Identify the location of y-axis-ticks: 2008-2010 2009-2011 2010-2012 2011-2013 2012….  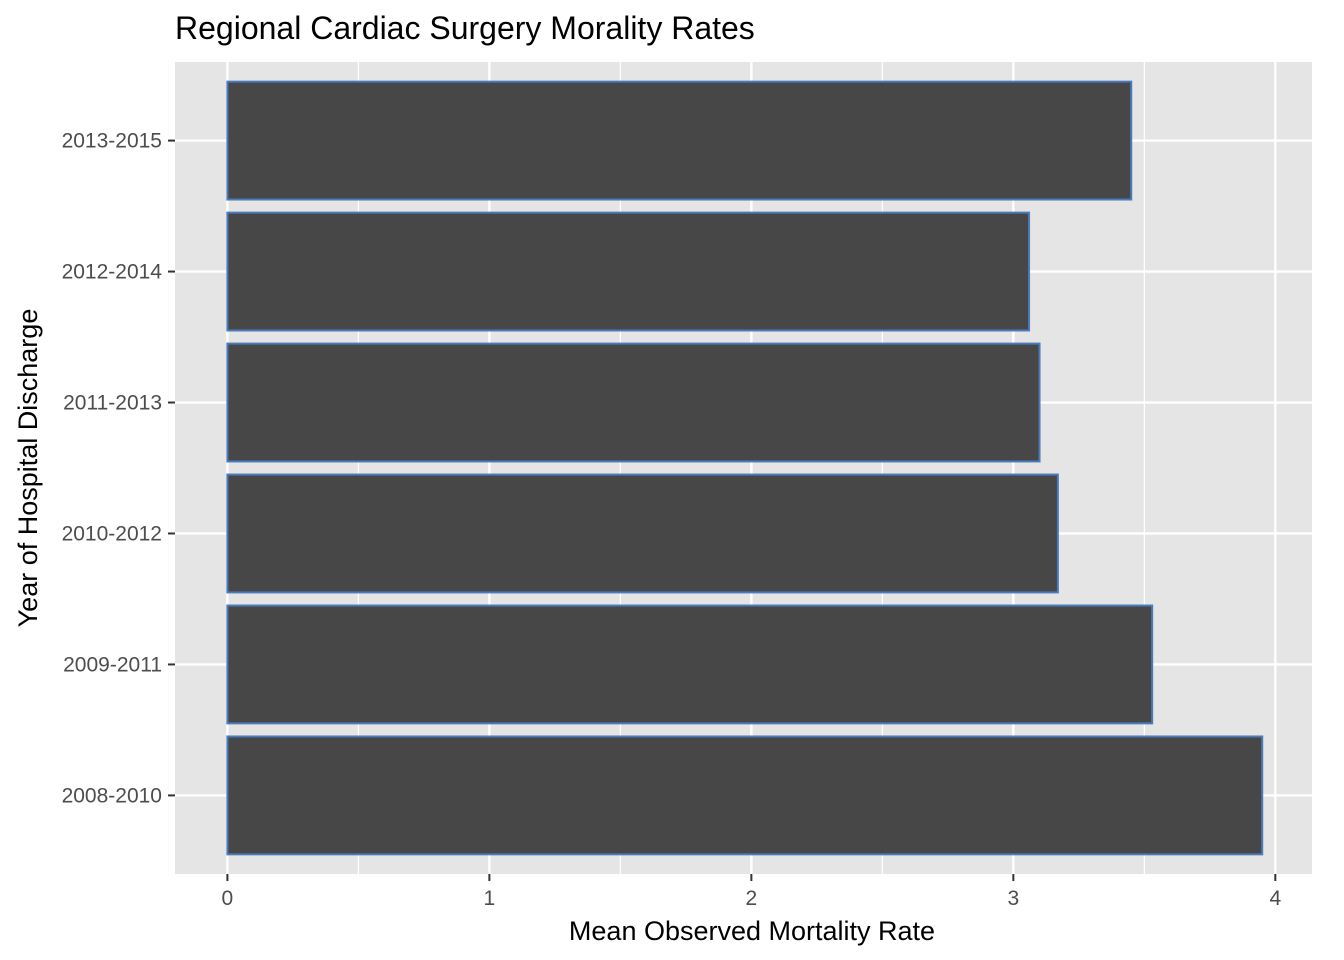
(118, 468).